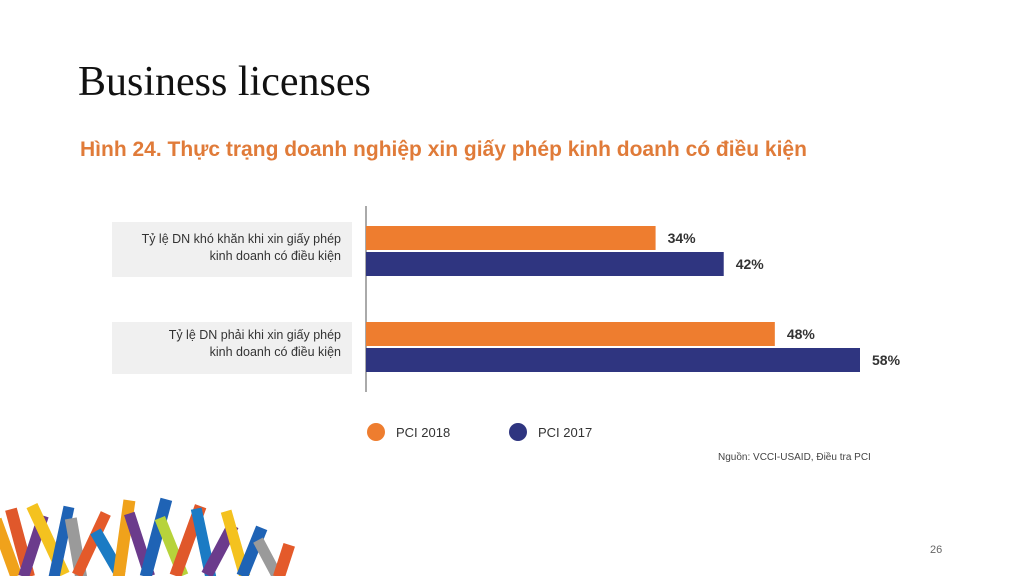 The height and width of the screenshot is (576, 1024). I want to click on value-label-pci-2017-cat-2: 58%, so click(886, 360).